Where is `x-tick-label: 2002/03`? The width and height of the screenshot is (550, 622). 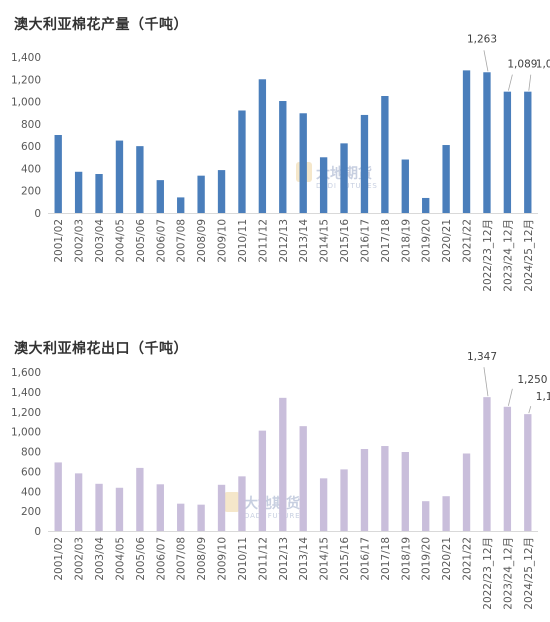
x-tick-label: 2002/03 is located at coordinates (80, 241).